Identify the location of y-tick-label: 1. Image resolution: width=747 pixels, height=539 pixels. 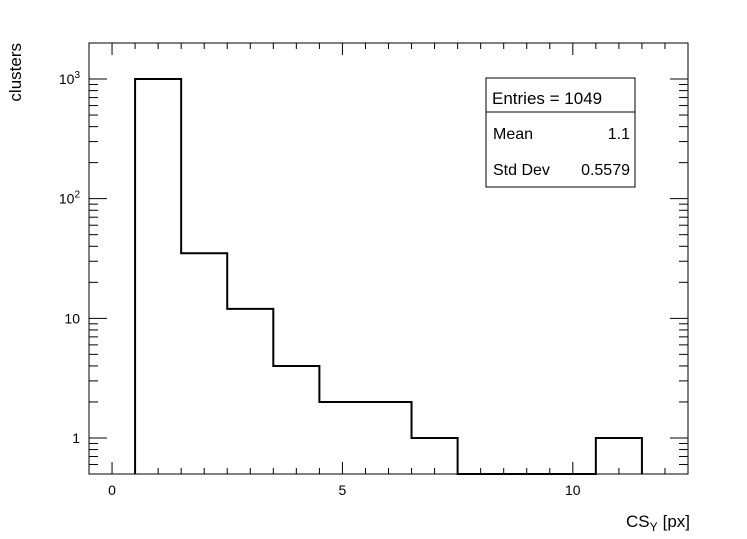
(76, 438).